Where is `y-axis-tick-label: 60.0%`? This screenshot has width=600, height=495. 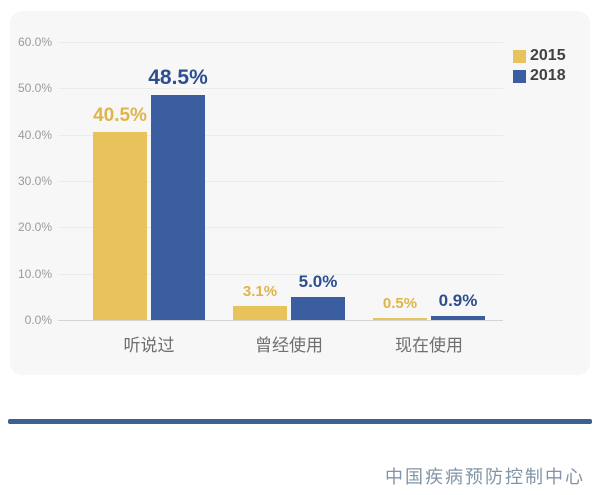
y-axis-tick-label: 60.0% is located at coordinates (34, 42).